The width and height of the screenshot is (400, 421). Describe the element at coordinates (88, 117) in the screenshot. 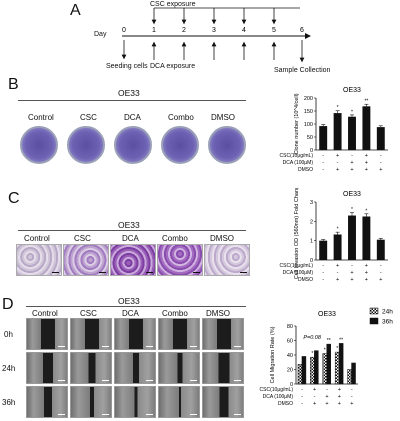

I see `dish-label-csc: CSC` at that location.